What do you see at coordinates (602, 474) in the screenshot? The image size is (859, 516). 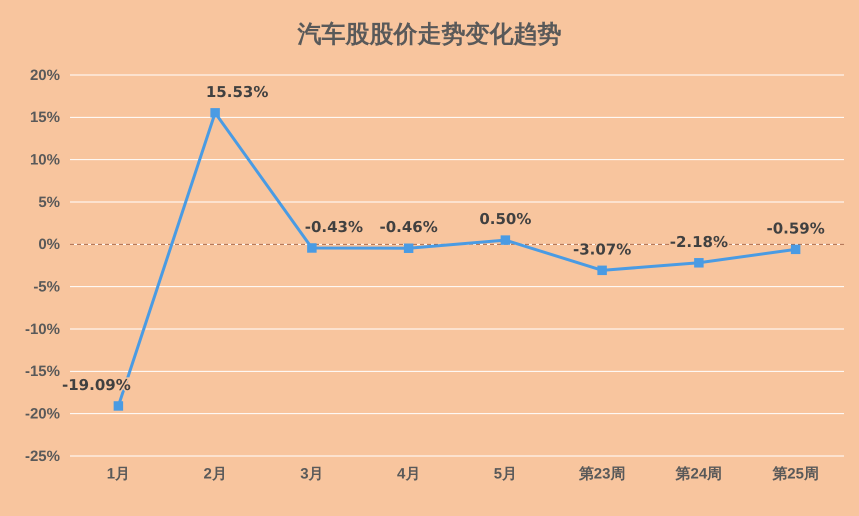 I see `x-tick-label: 第23周` at bounding box center [602, 474].